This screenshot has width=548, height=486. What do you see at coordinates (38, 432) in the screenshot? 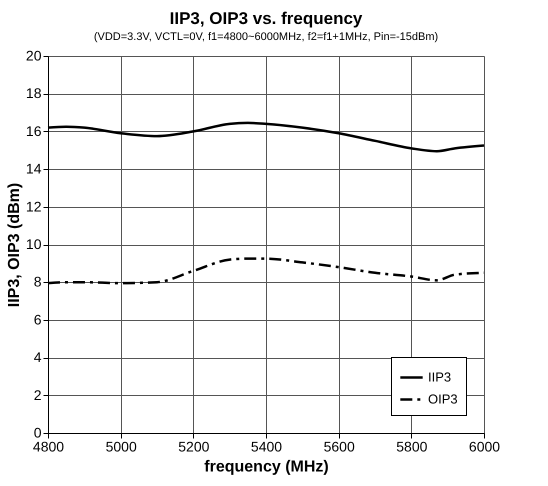
I see `y-tick-label: 0` at bounding box center [38, 432].